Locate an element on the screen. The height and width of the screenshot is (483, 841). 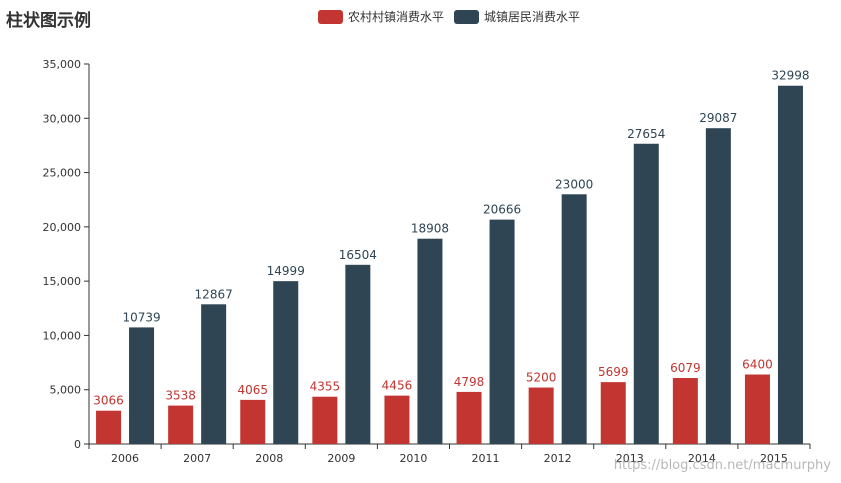
data-label: 5200 is located at coordinates (541, 378).